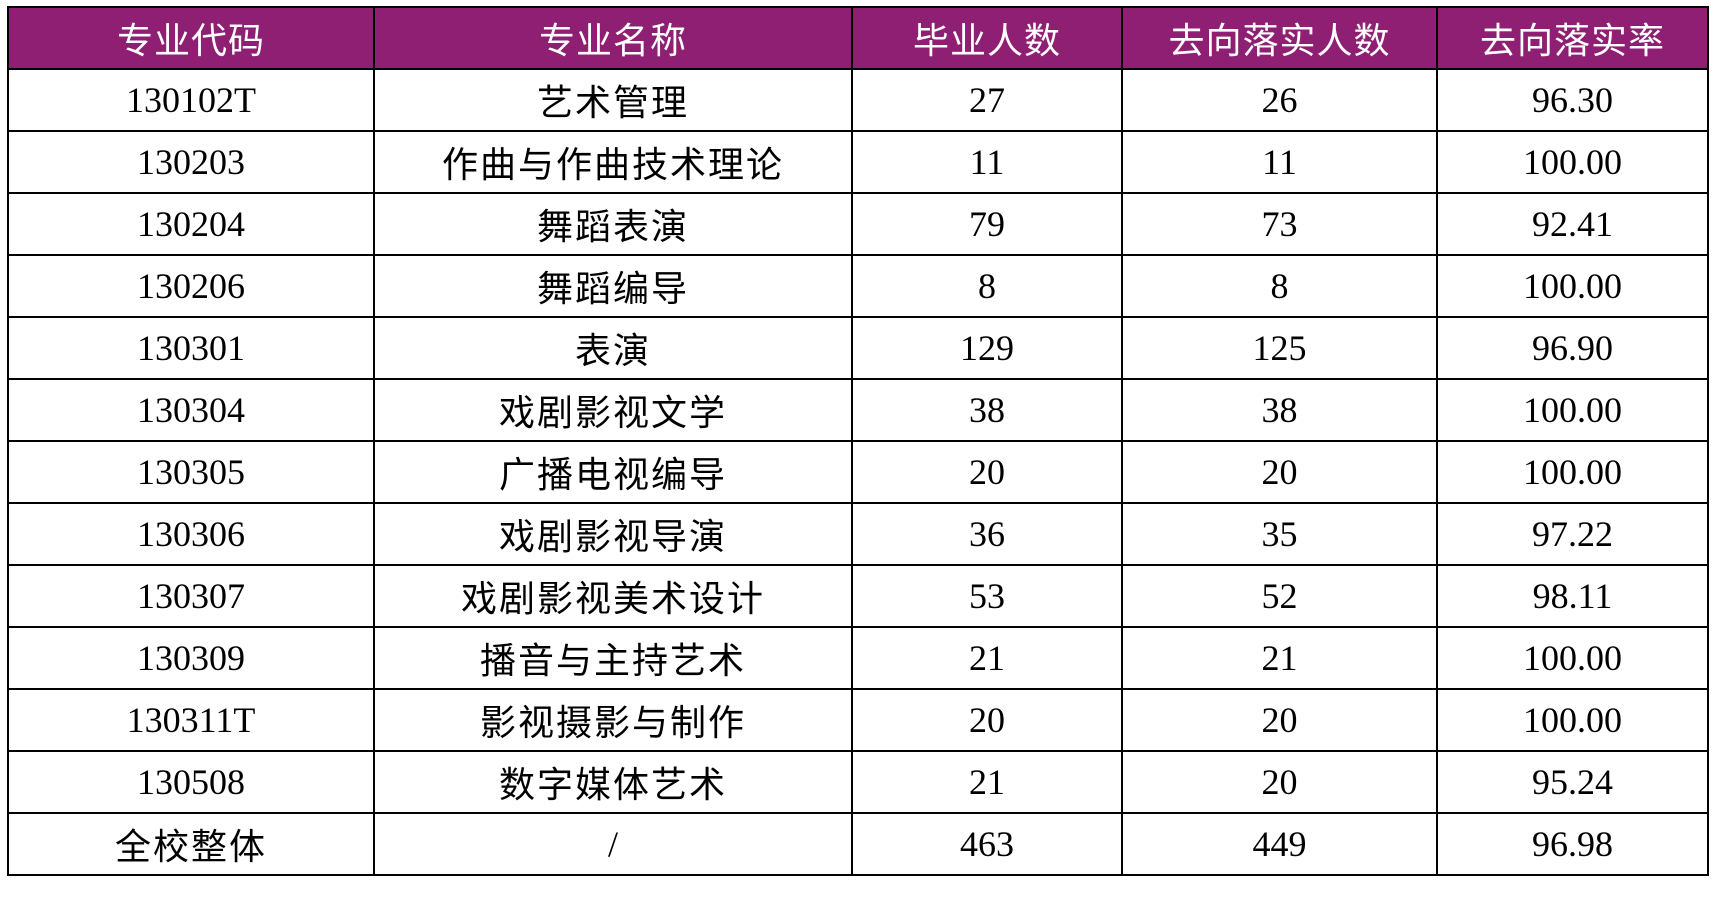 Image resolution: width=1713 pixels, height=914 pixels. I want to click on cell-placement-rate: 98.11, so click(1572, 596).